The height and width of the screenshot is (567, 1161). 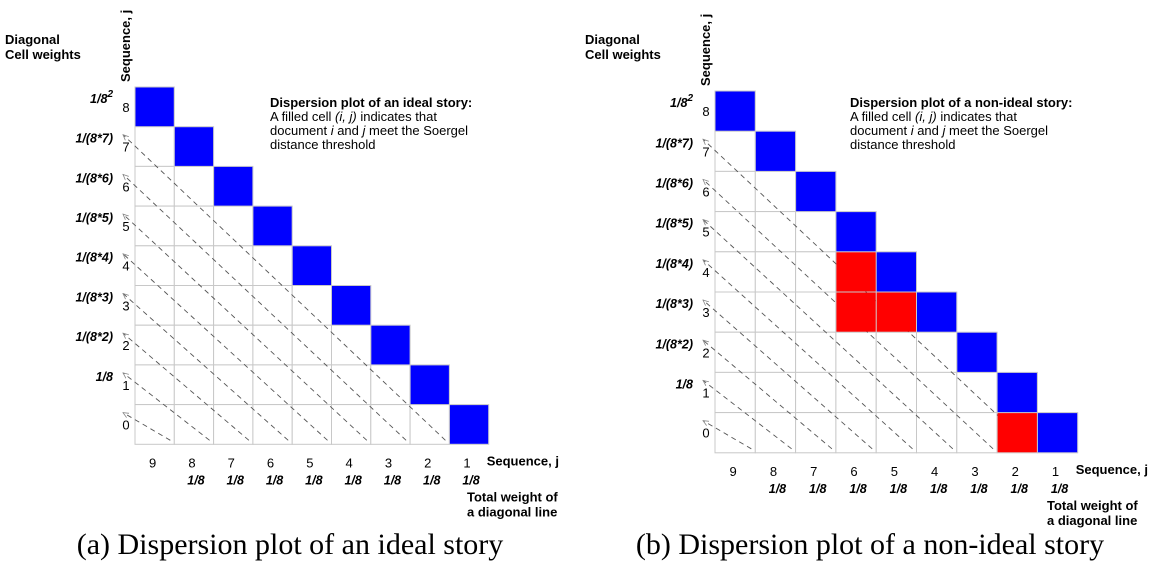 What do you see at coordinates (870, 544) in the screenshot?
I see `figure-caption: (b) Dispersion plot of a non-ideal story` at bounding box center [870, 544].